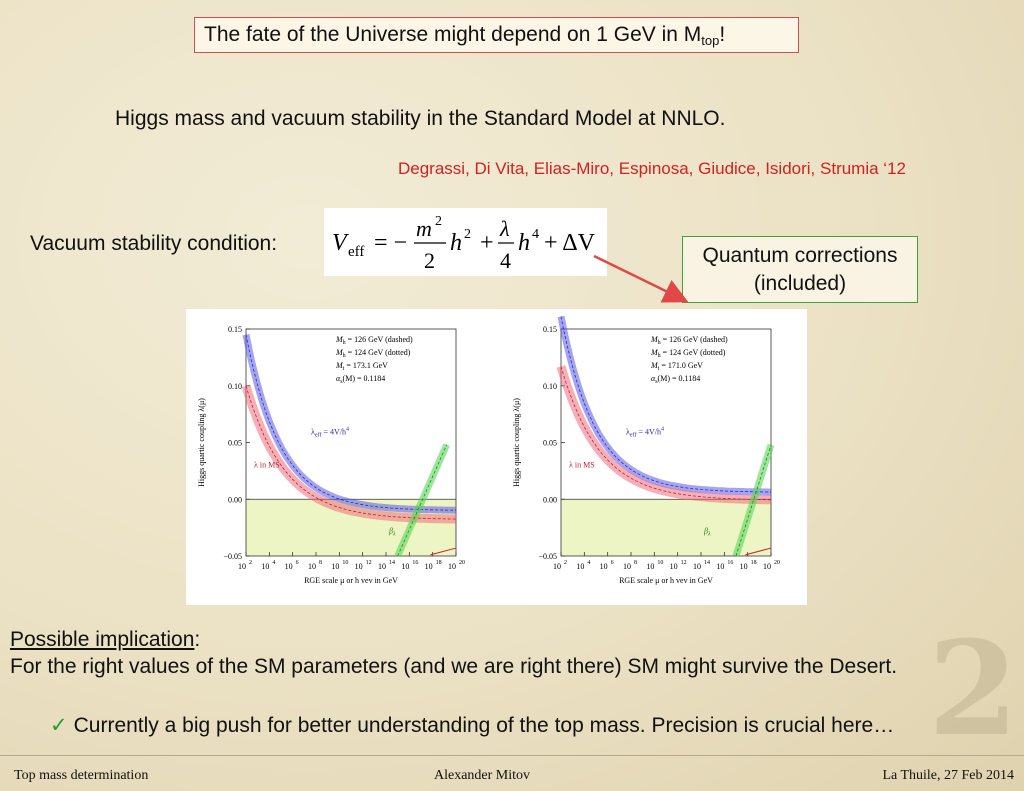  What do you see at coordinates (570, 243) in the screenshot?
I see `formula-delta-v: + ΔV` at bounding box center [570, 243].